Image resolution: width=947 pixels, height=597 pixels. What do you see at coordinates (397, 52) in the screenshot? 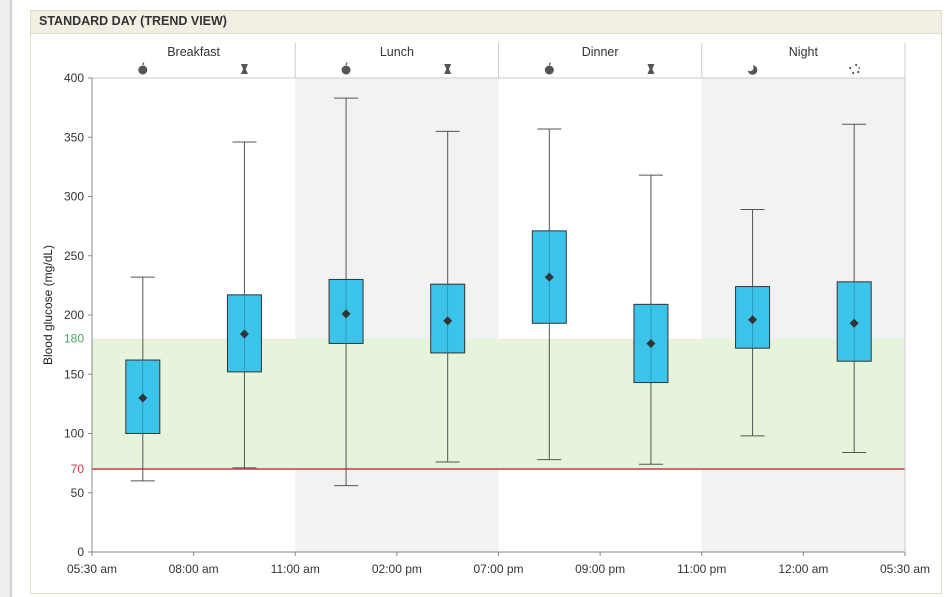
I see `period-label-lunch: Lunch` at bounding box center [397, 52].